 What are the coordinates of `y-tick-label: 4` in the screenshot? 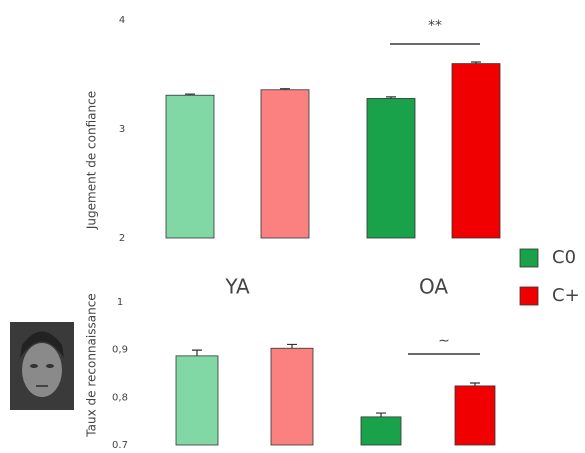 It's located at (122, 20).